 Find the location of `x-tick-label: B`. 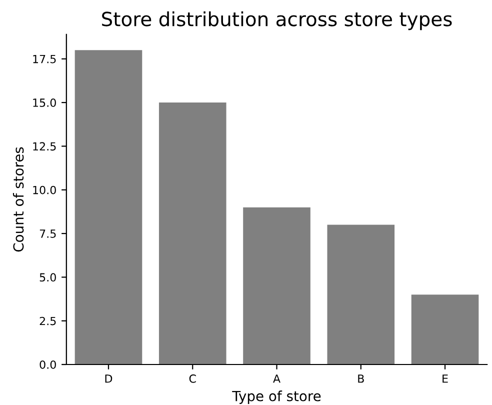

x-tick-label: B is located at coordinates (361, 378).